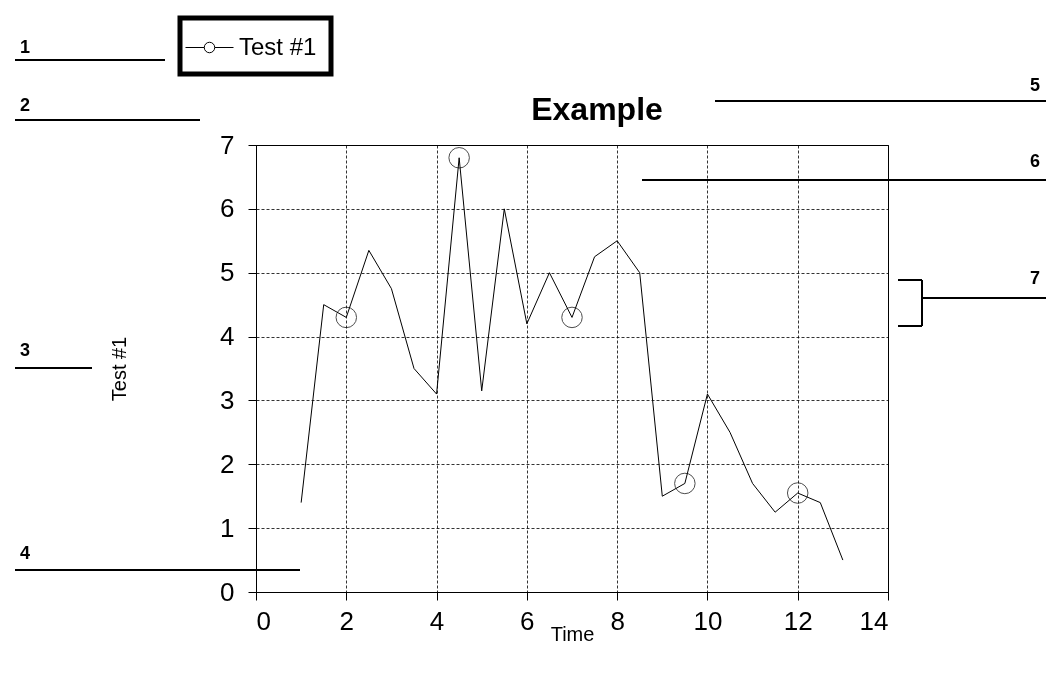 The height and width of the screenshot is (675, 1060). Describe the element at coordinates (1035, 278) in the screenshot. I see `text: 7` at that location.